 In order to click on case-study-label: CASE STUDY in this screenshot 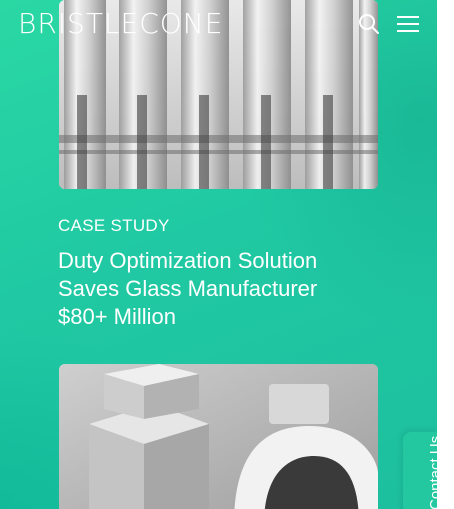, I will do `click(114, 225)`.